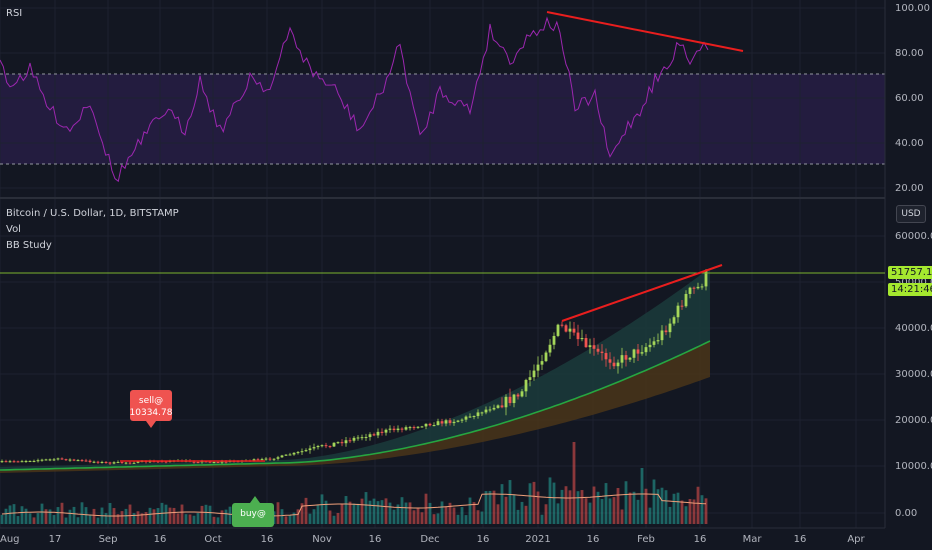 This screenshot has width=932, height=550. I want to click on buy-signal-marker: buy@, so click(253, 511).